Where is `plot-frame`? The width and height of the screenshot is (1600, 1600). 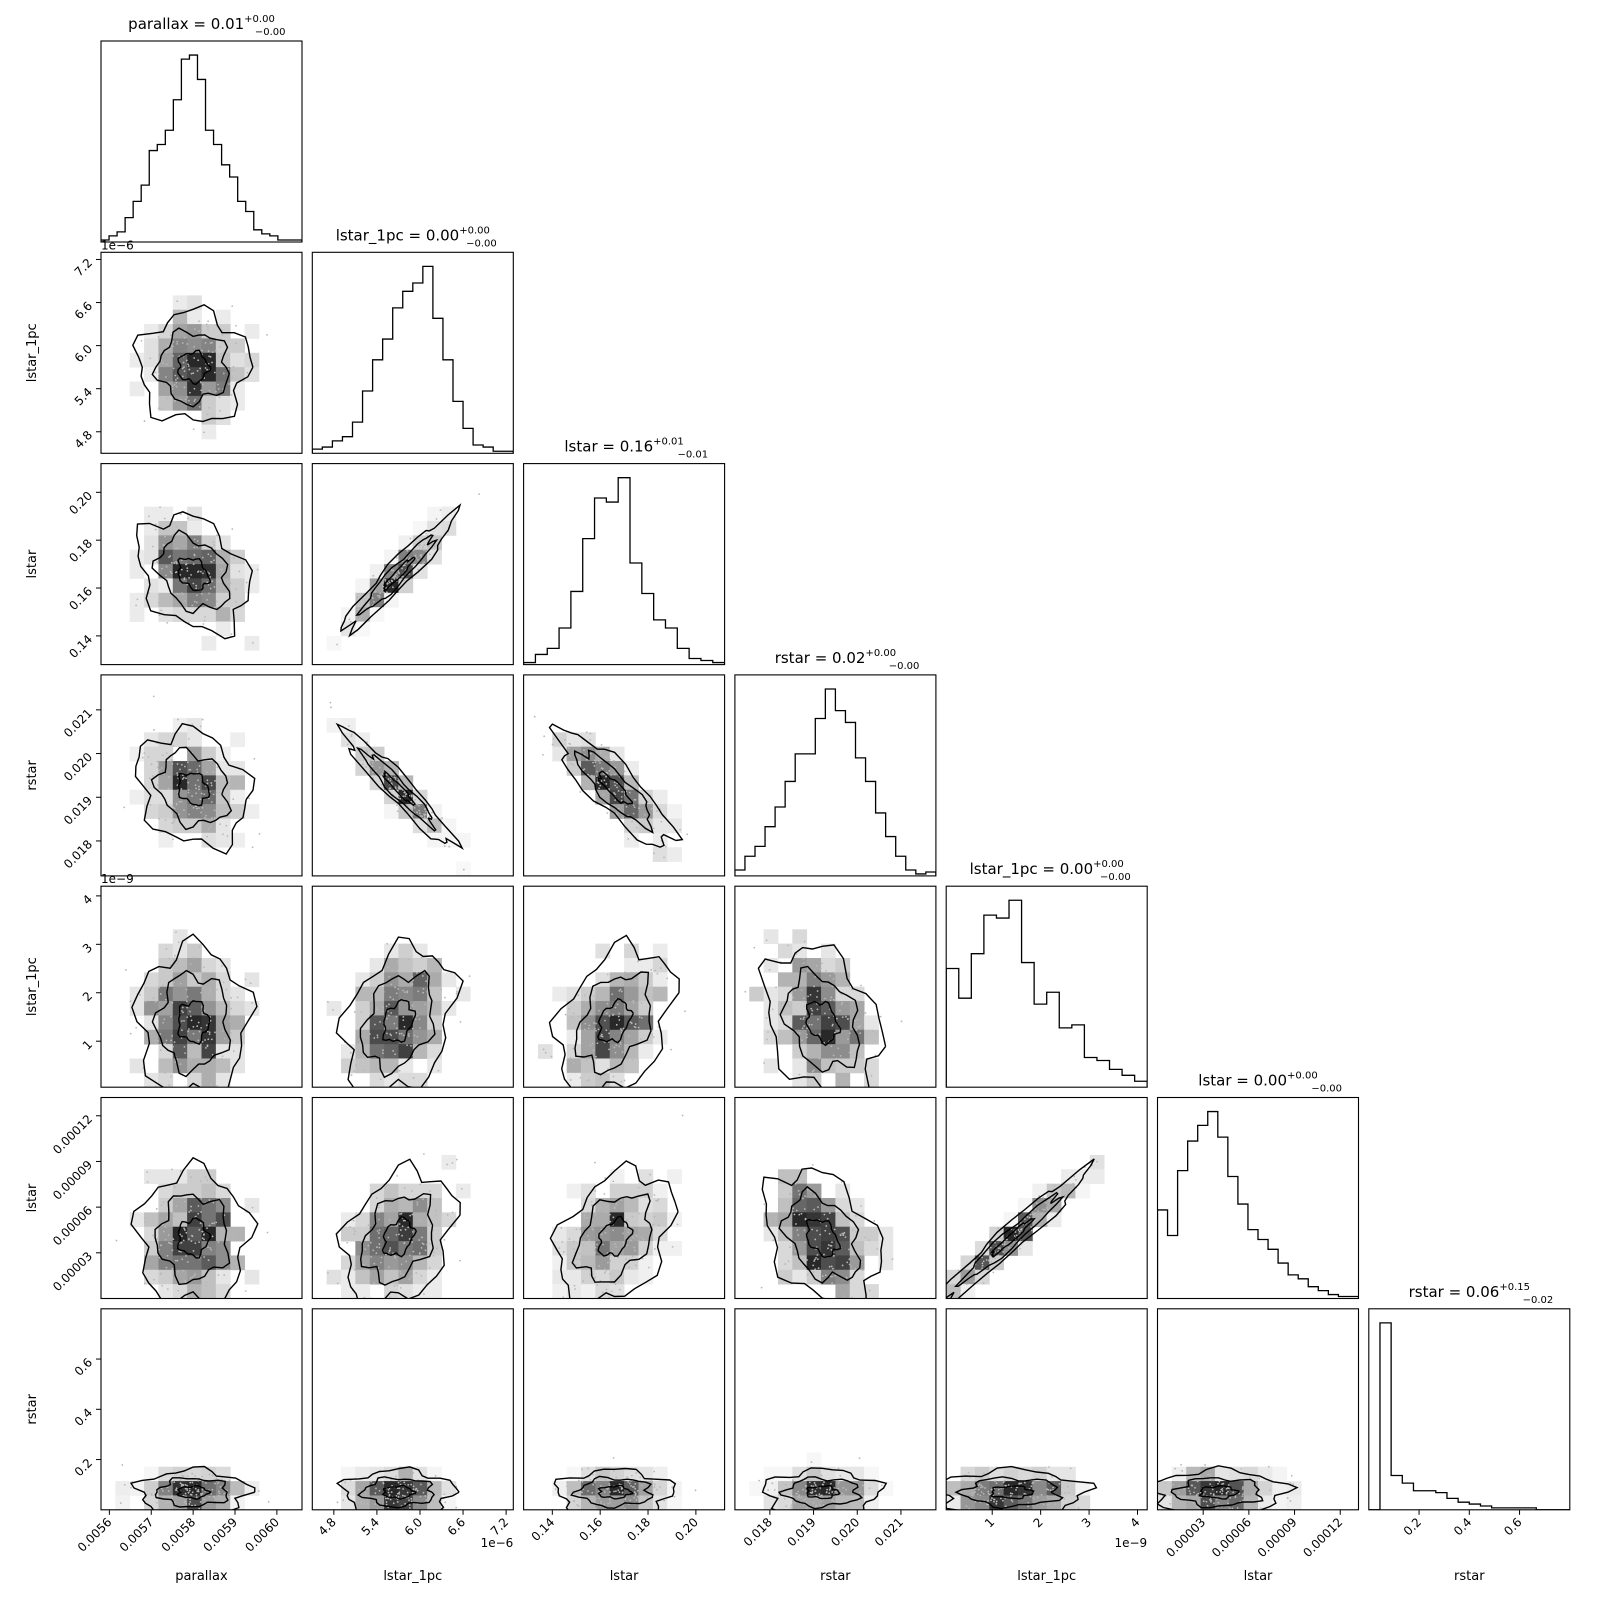
plot-frame is located at coordinates (1258, 1409).